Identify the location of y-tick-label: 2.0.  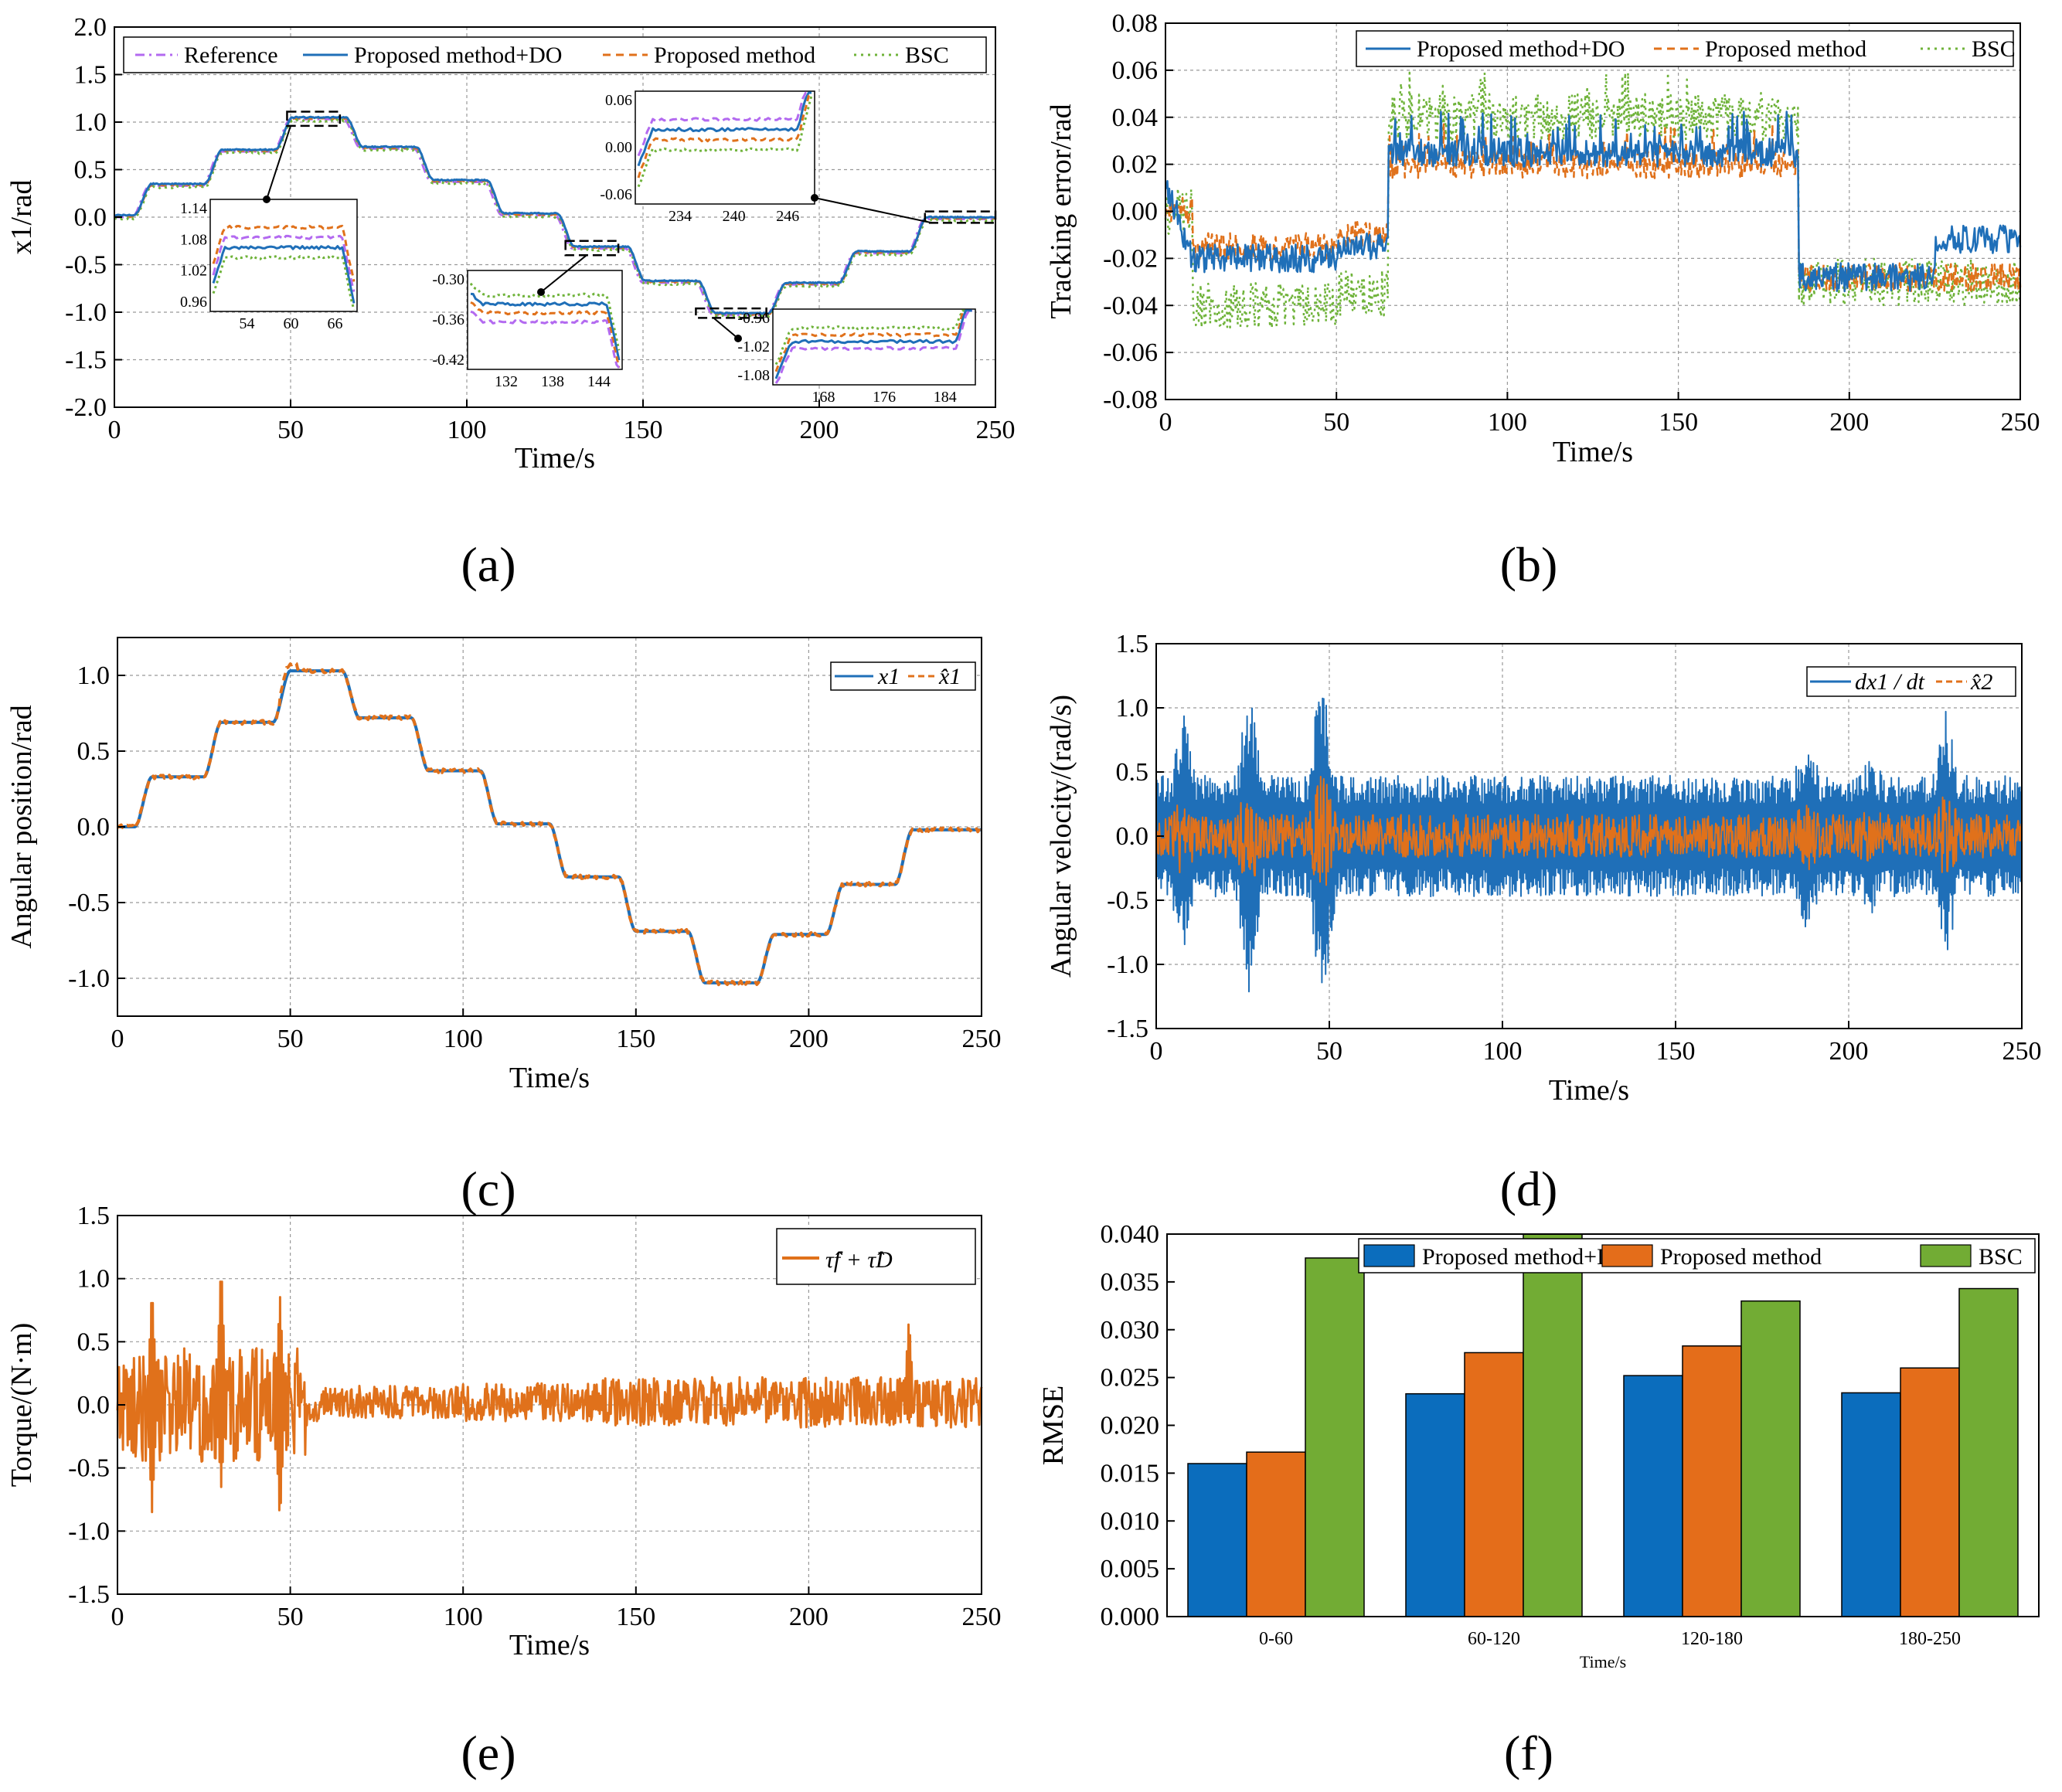
(90, 28).